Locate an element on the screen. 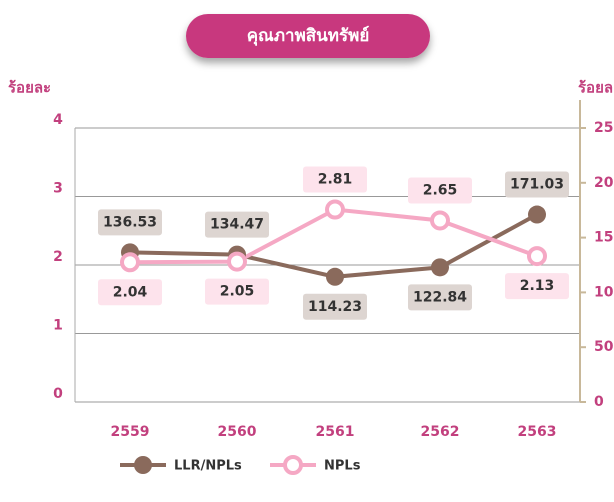 The image size is (614, 502). title-pill is located at coordinates (308, 36).